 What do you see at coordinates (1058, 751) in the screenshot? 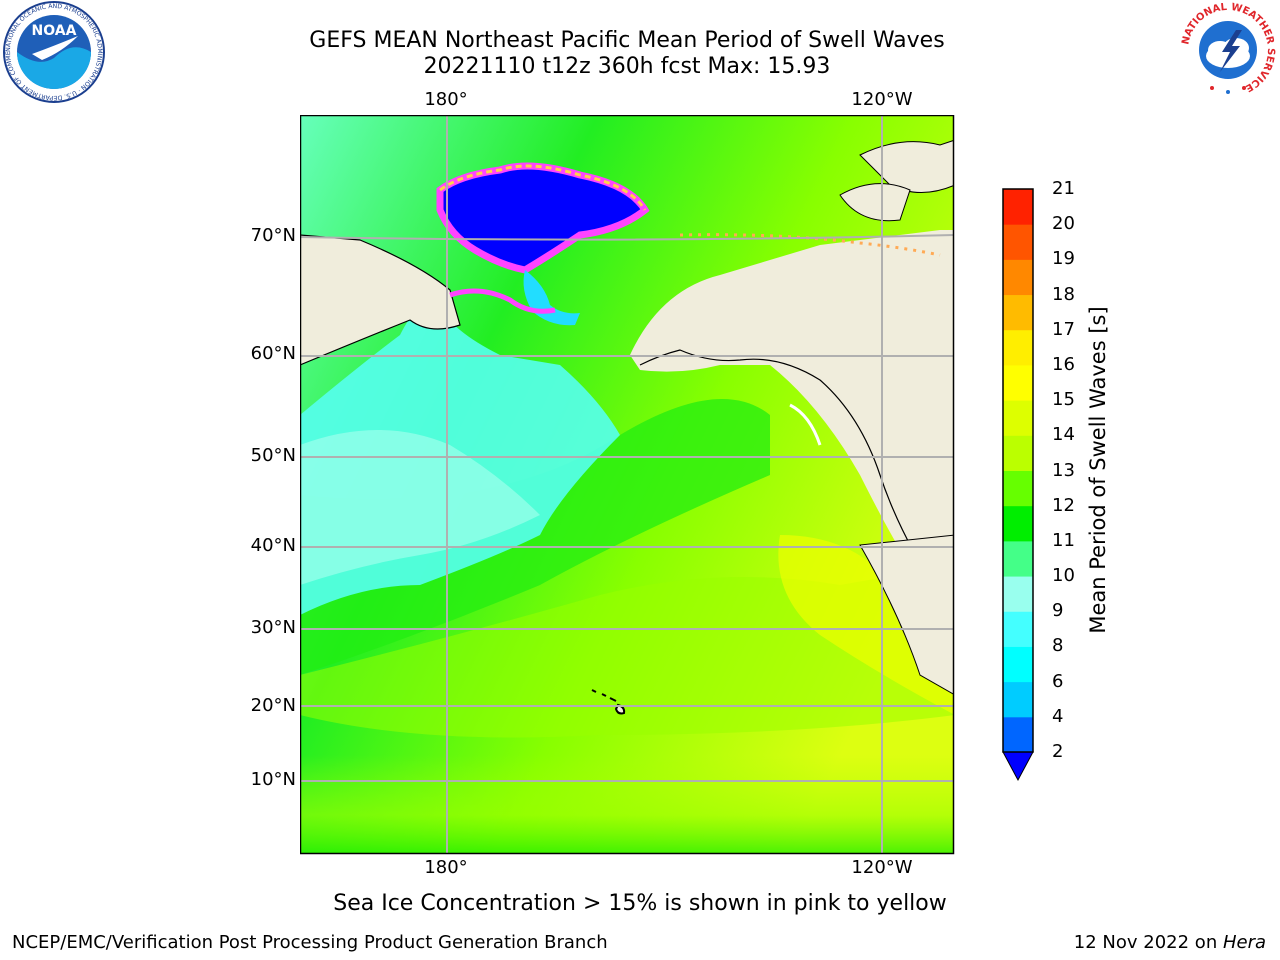
I see `colorbar-tick-label: 2` at bounding box center [1058, 751].